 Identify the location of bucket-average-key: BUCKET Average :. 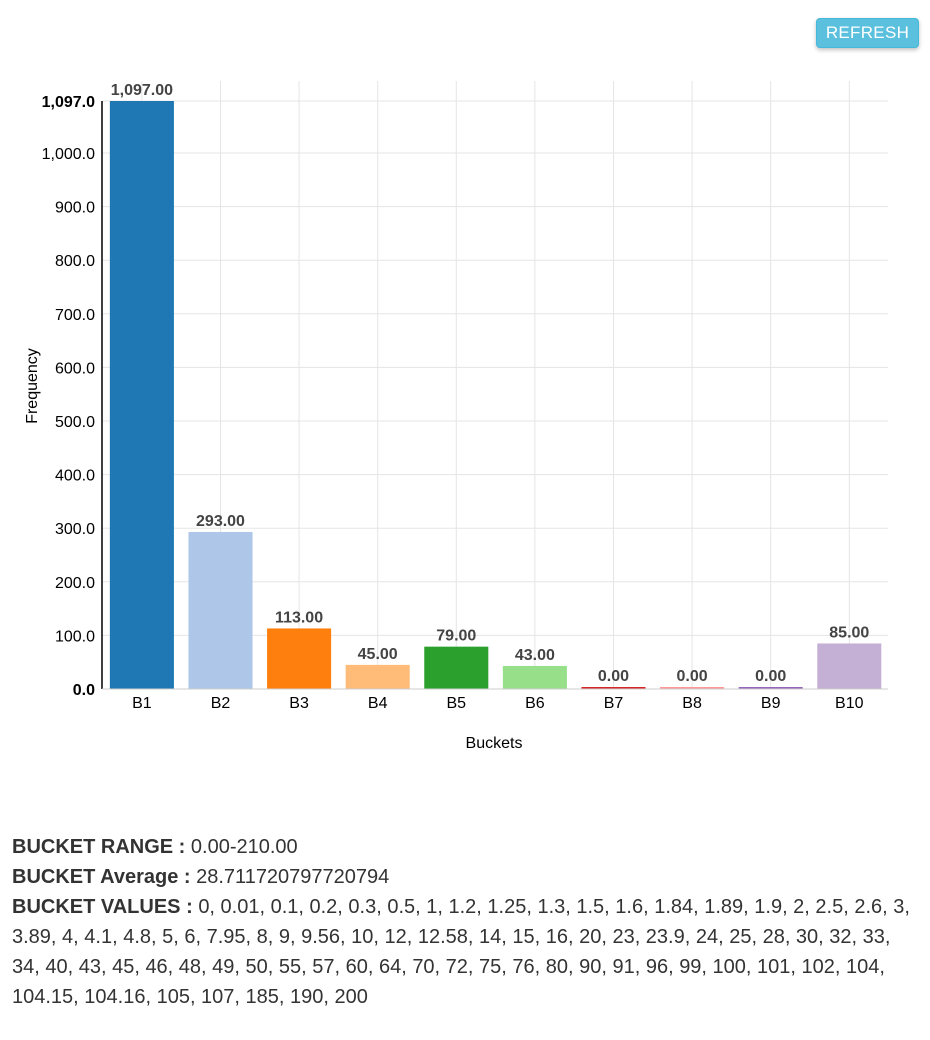
(101, 877).